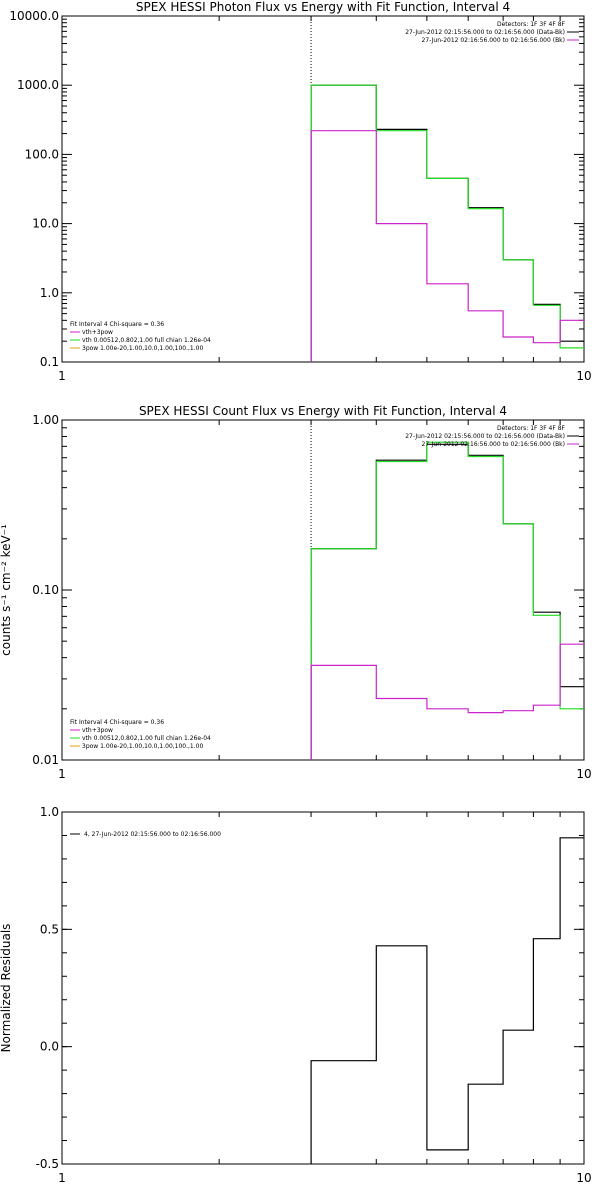 This screenshot has height=1200, width=600. Describe the element at coordinates (6, 590) in the screenshot. I see `y-axis-label: counts s⁻¹ cm⁻² keV⁻¹` at that location.